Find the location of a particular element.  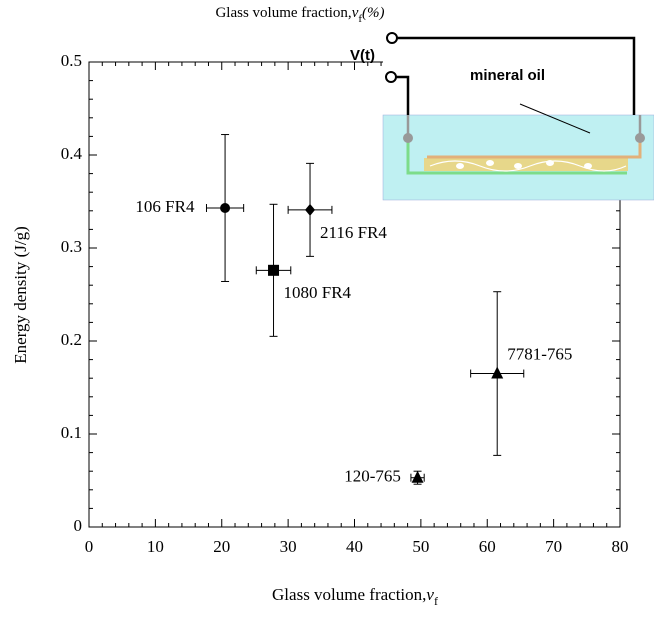

title-text: Glass volume fraction, is located at coordinates (283, 13).